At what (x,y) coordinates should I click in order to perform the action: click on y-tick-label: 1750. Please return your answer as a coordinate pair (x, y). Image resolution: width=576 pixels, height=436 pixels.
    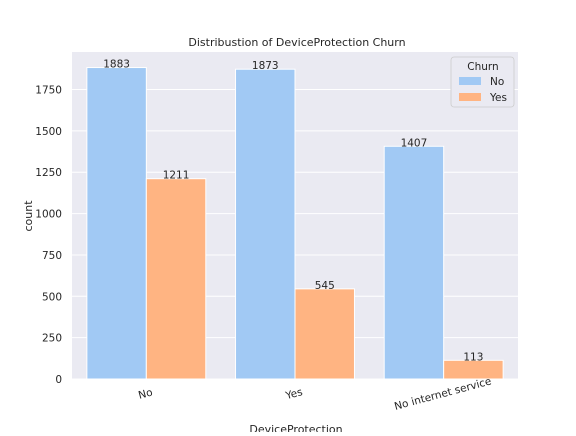
    Looking at the image, I should click on (48, 91).